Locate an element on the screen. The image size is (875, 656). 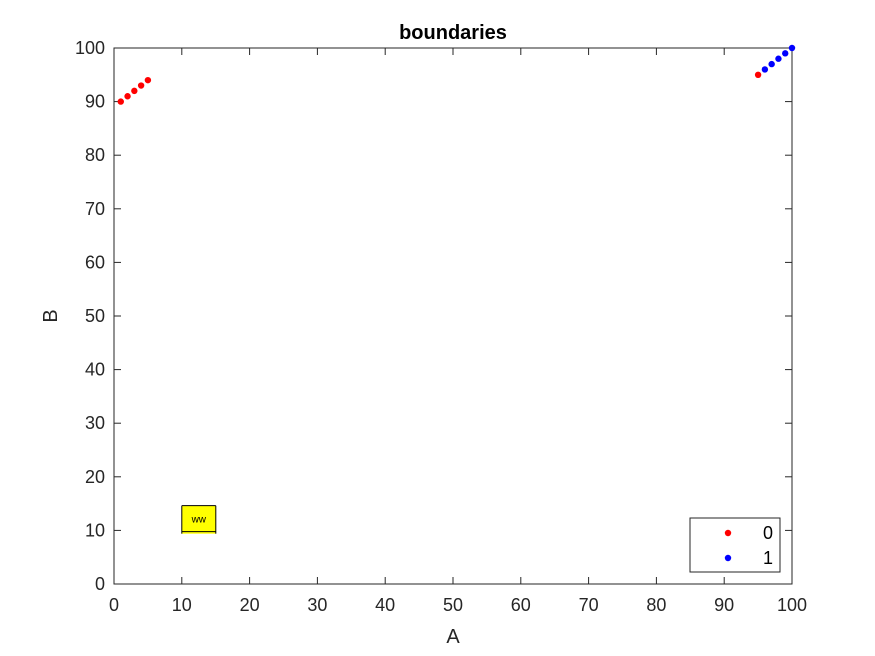
y-tick-label: 0 is located at coordinates (100, 584).